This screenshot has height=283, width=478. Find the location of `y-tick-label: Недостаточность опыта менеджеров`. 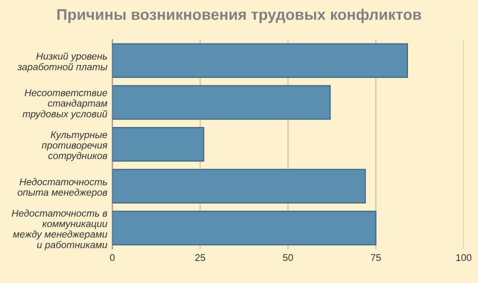

y-tick-label: Недостаточность опыта менеджеров is located at coordinates (63, 188).